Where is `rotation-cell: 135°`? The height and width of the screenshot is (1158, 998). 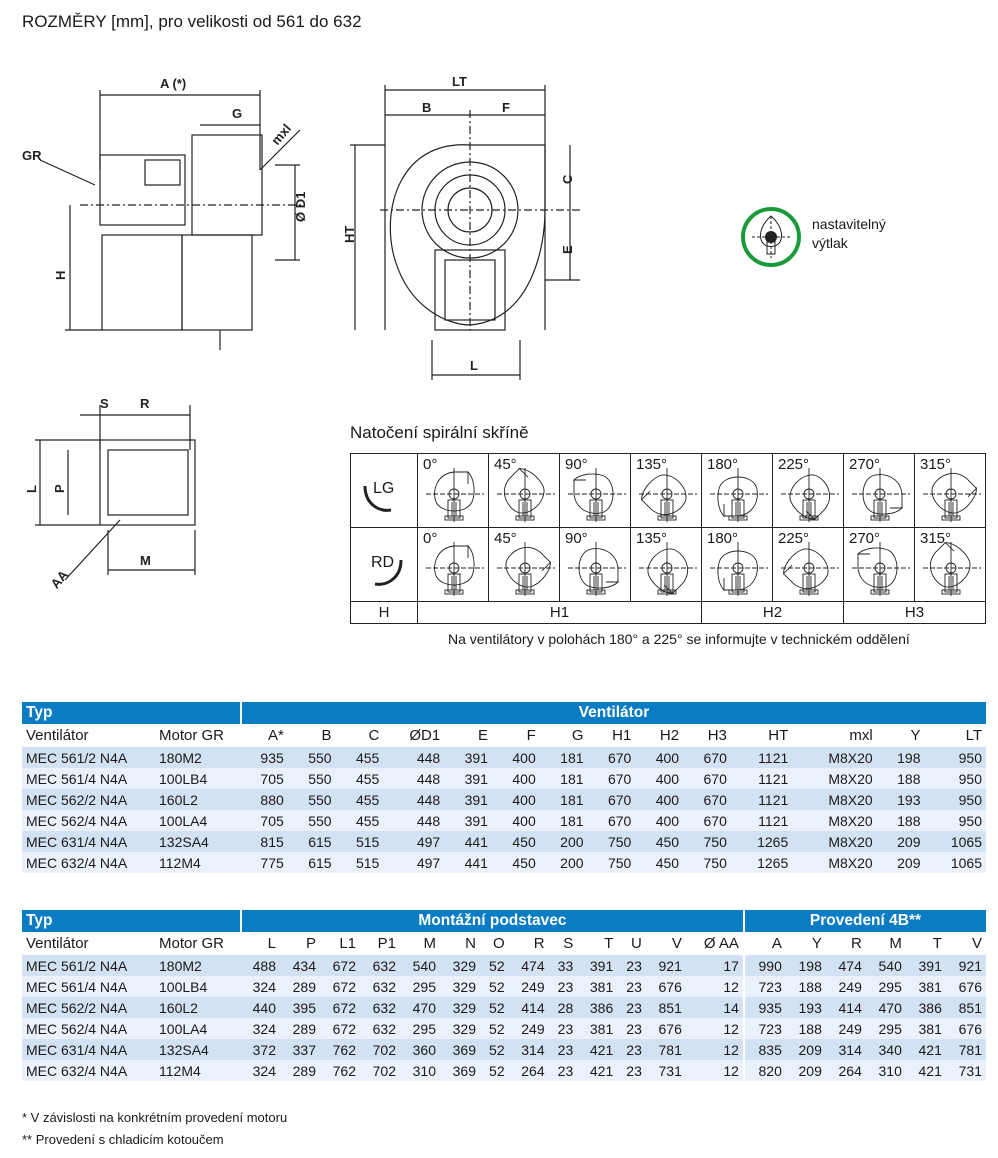 rotation-cell: 135° is located at coordinates (666, 490).